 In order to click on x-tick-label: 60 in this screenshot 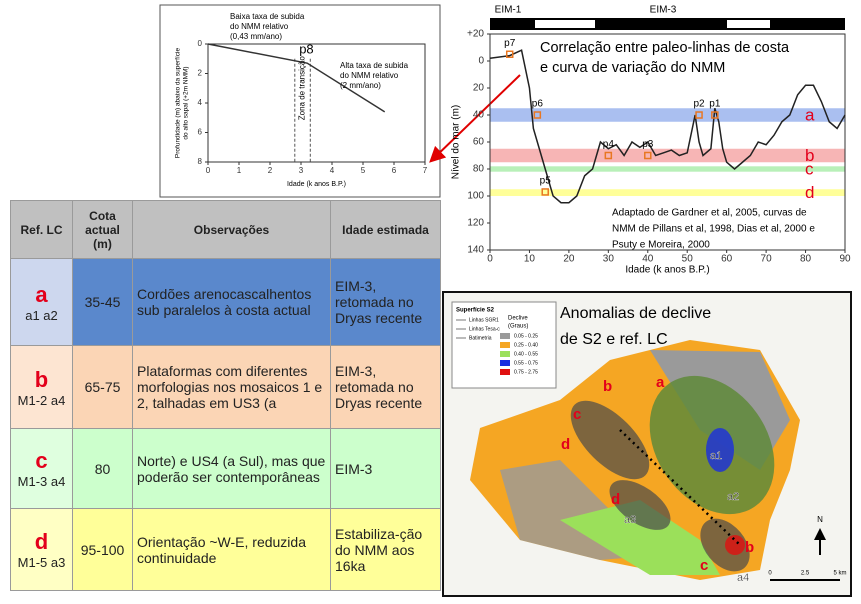, I will do `click(727, 259)`.